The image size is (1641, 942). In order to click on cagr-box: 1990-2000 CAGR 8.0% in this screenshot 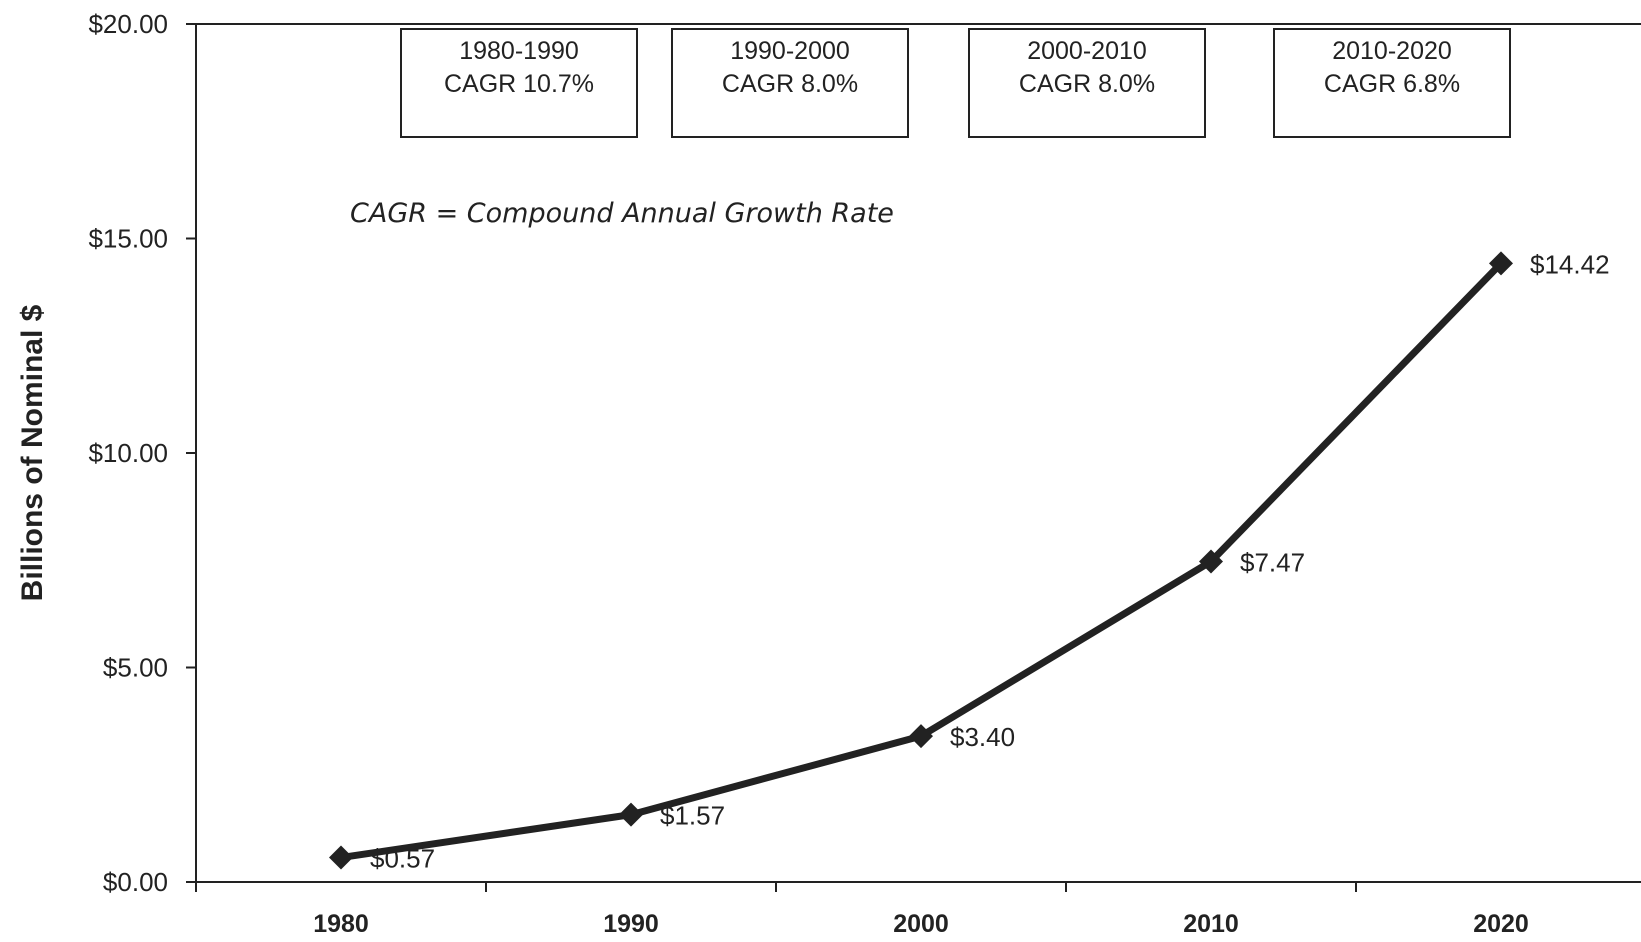, I will do `click(790, 83)`.